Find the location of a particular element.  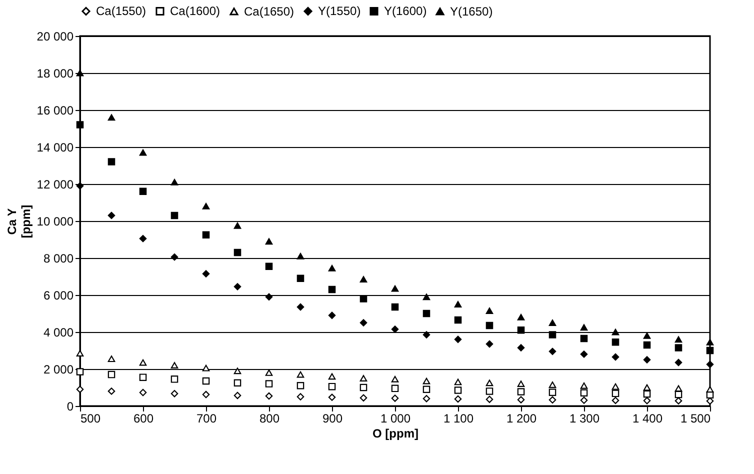

x-axis-title: O [ppm] is located at coordinates (395, 433).